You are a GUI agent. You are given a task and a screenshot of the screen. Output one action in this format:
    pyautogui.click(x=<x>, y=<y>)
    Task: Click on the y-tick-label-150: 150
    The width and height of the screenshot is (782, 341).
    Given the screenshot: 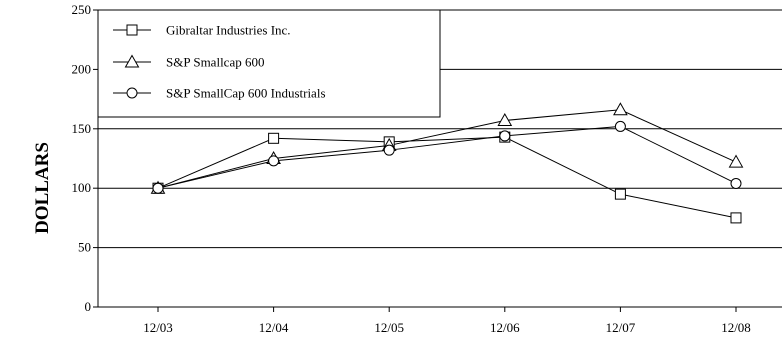 What is the action you would take?
    pyautogui.click(x=82, y=128)
    